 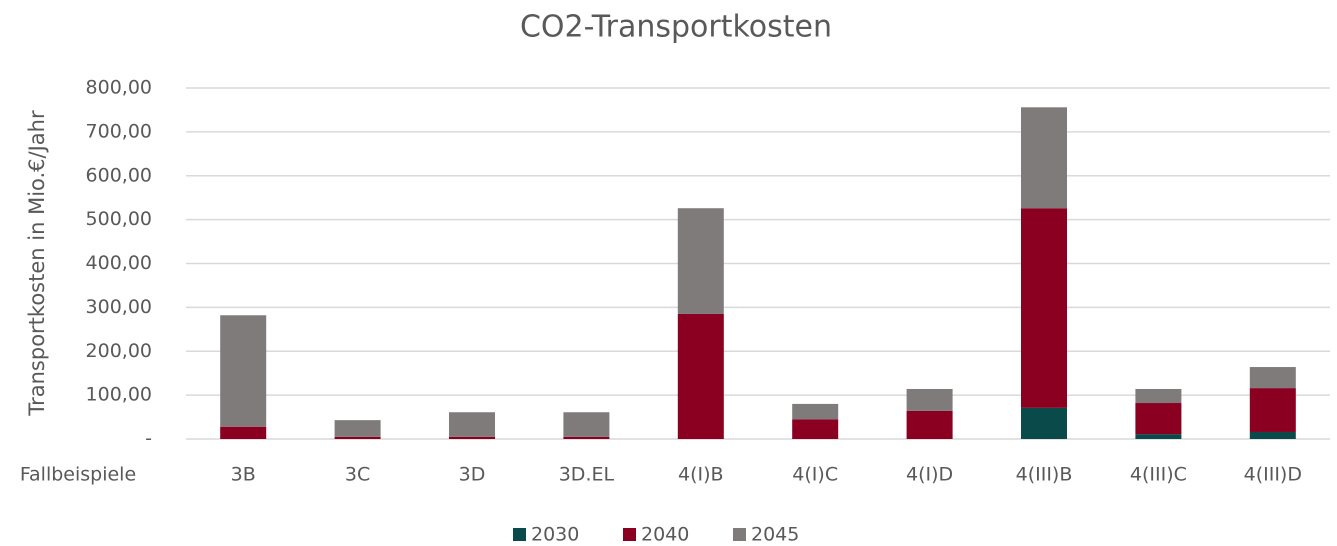 I want to click on y-tick-label: 400,00, so click(x=119, y=263).